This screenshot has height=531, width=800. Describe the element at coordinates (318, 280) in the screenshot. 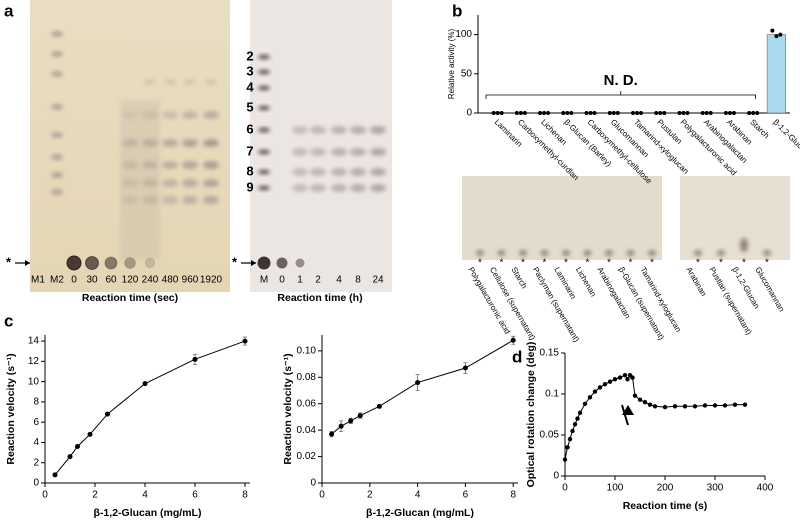

I see `lane-label: 2` at that location.